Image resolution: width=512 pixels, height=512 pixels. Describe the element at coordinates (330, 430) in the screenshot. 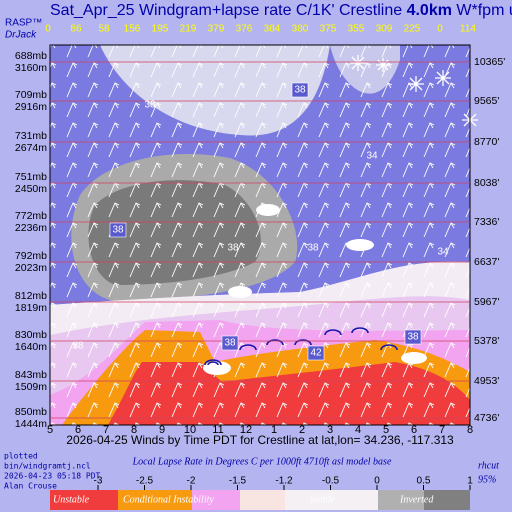

I see `x-tick-label: 3` at that location.